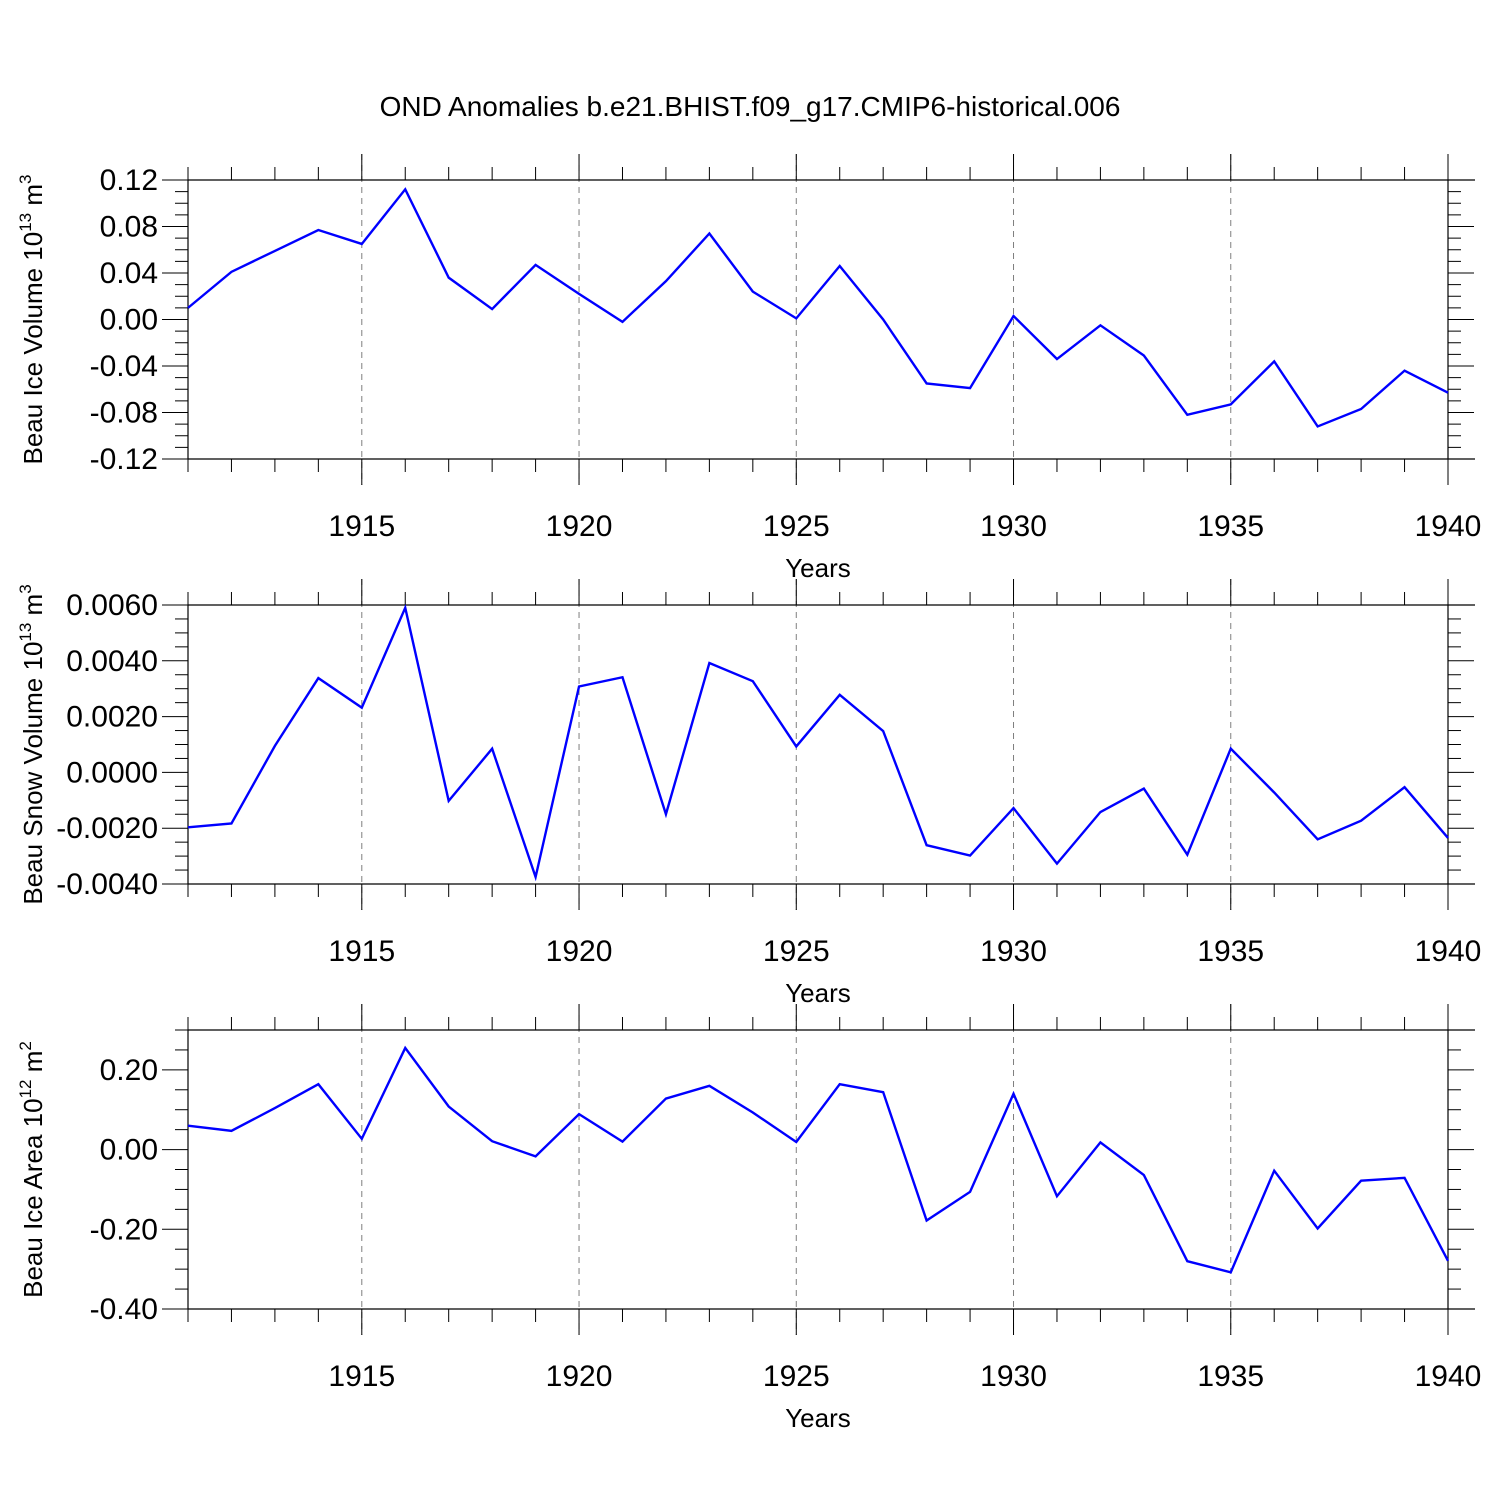 This screenshot has height=1500, width=1500. I want to click on y-tick-label: 0.0060, so click(112, 605).